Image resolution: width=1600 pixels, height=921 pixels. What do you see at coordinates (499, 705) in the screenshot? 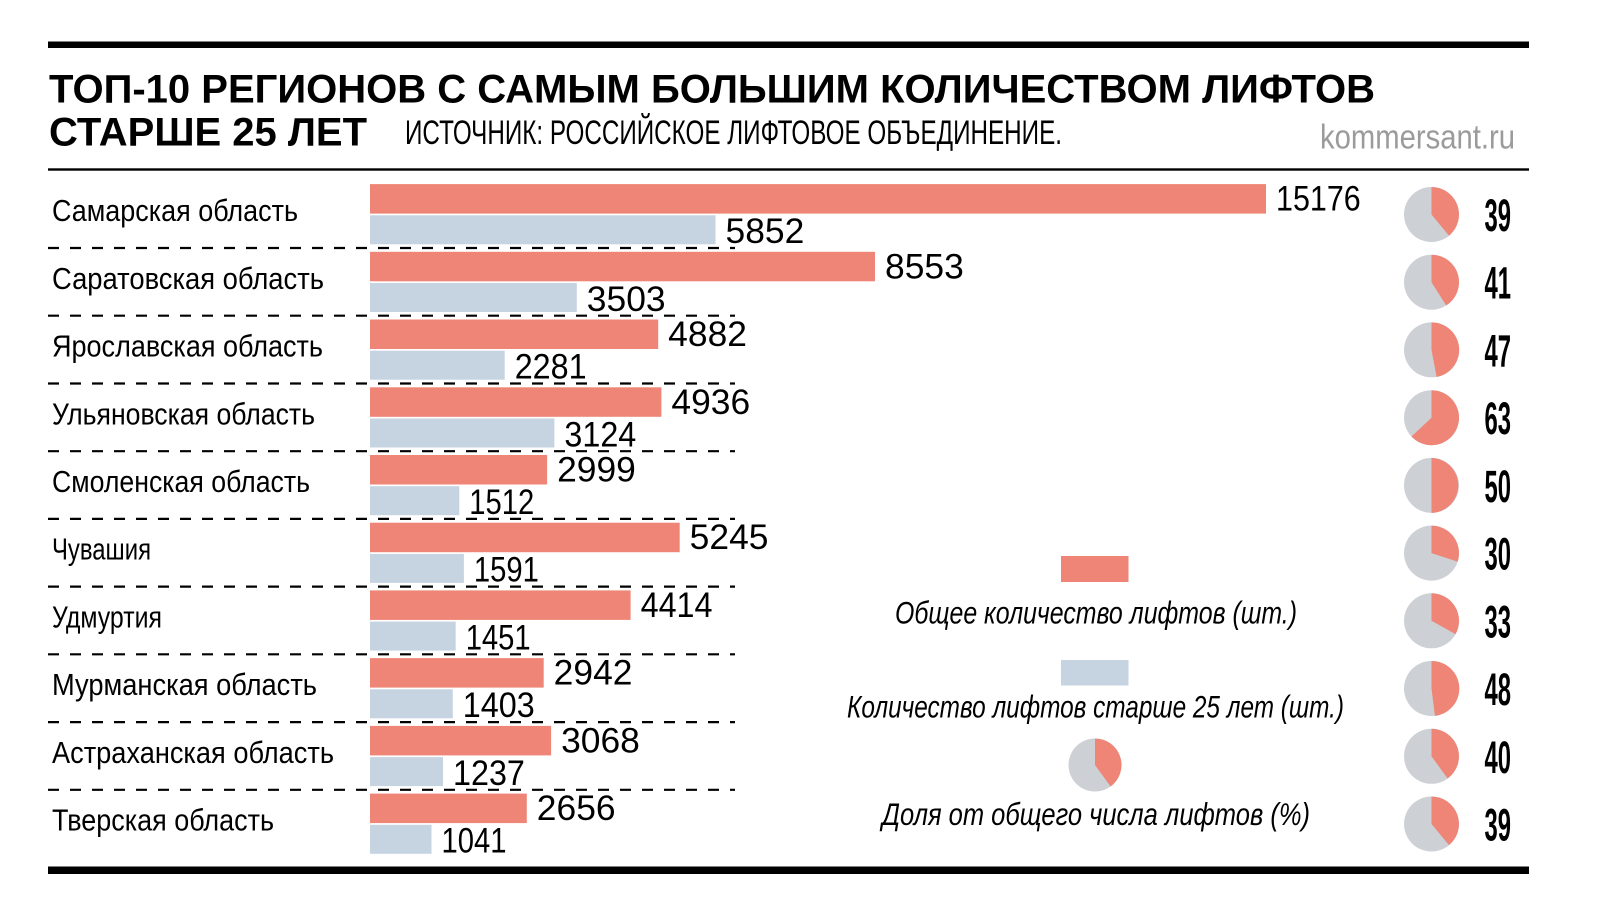
I see `svg-text: 1403` at bounding box center [499, 705].